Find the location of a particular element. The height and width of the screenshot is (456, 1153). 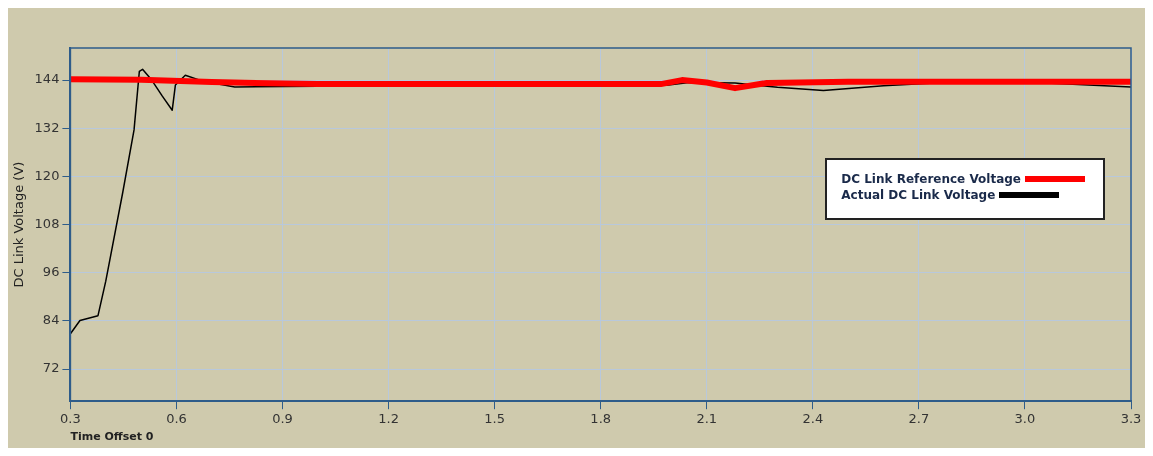

y-tick-label: 108 is located at coordinates (47, 223).